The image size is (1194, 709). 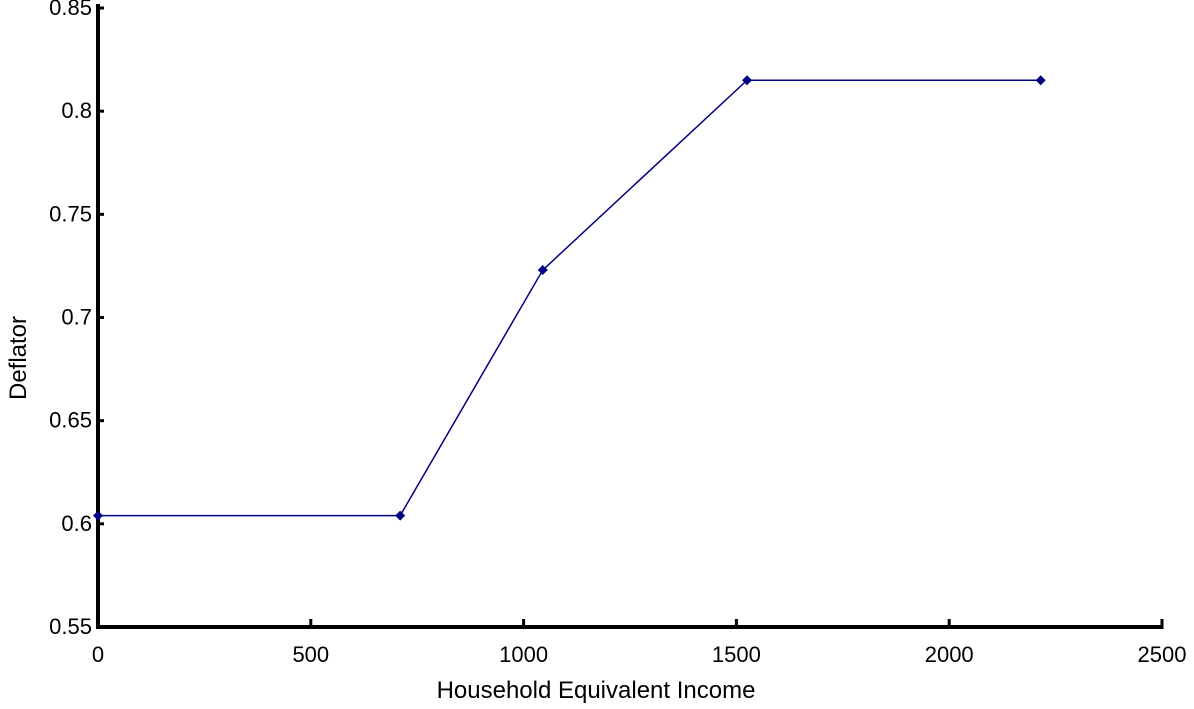 I want to click on x-tick-label: 2000, so click(x=949, y=654).